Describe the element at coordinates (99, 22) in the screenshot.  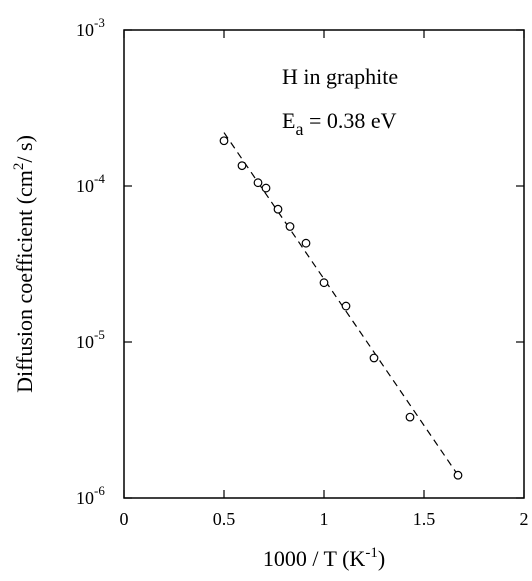
I see `y-tick-label-exp: -3` at that location.